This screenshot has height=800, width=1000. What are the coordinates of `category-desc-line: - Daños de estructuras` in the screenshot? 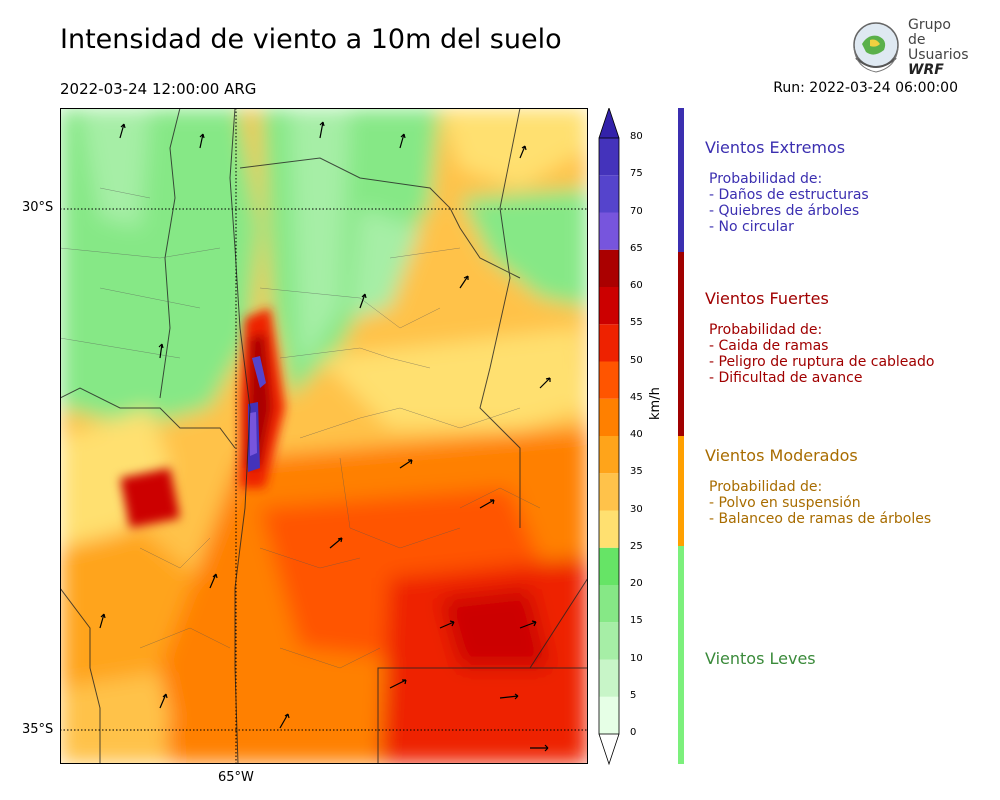 It's located at (789, 195).